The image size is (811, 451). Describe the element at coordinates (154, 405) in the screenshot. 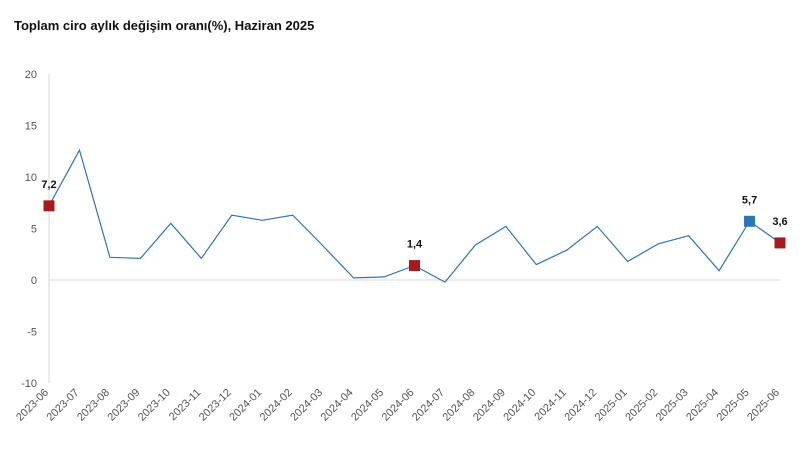

I see `x-tick-label: 2023-10` at that location.